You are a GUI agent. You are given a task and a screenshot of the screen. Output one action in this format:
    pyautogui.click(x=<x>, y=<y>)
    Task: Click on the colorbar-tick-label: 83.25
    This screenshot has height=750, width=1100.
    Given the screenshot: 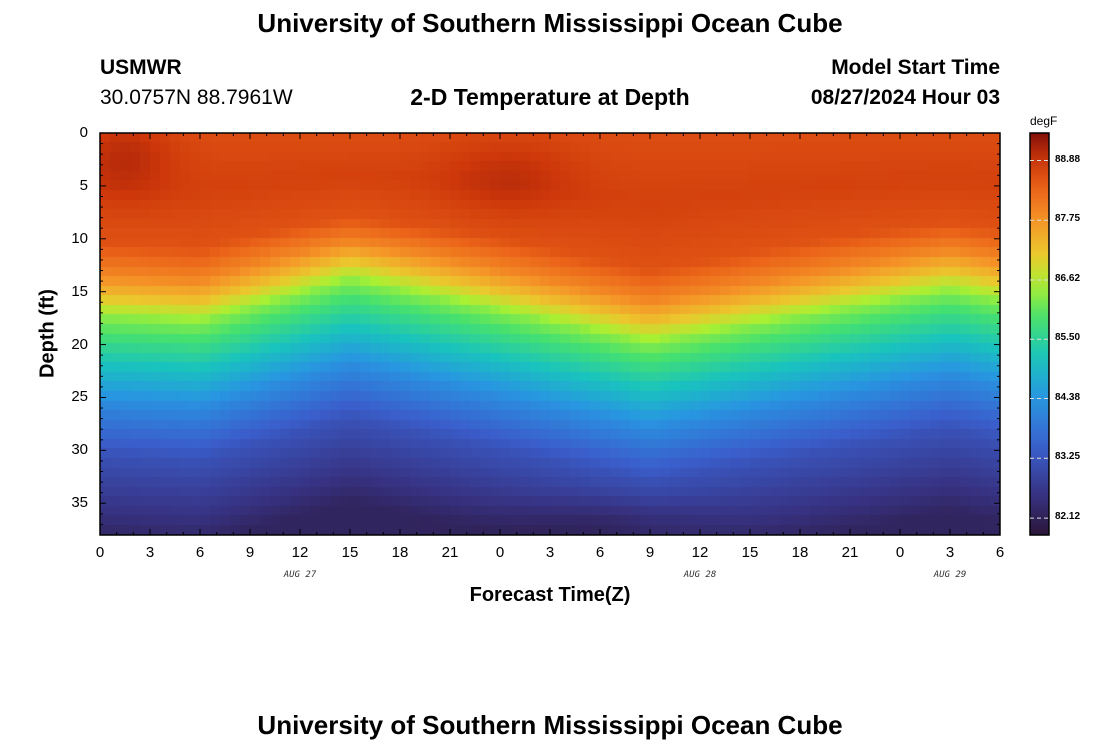 What is the action you would take?
    pyautogui.click(x=1068, y=457)
    